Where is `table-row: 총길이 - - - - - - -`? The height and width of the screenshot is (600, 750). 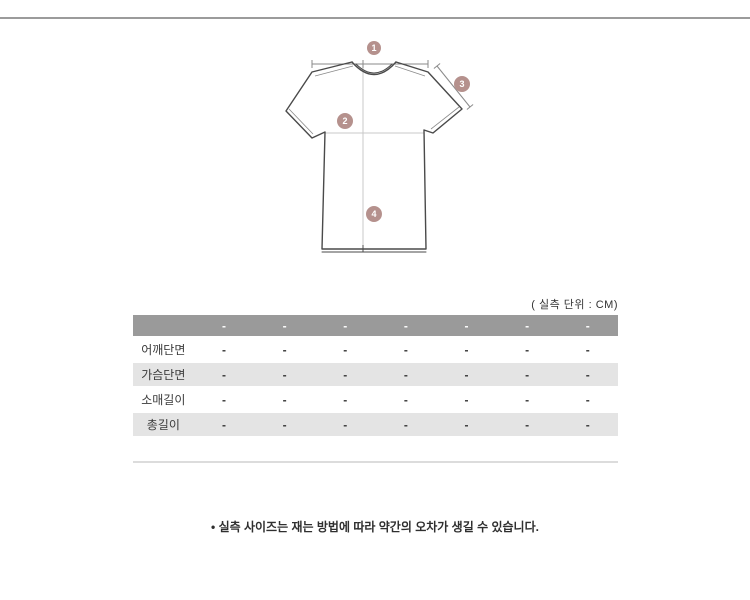 table-row: 총길이 - - - - - - - is located at coordinates (375, 425).